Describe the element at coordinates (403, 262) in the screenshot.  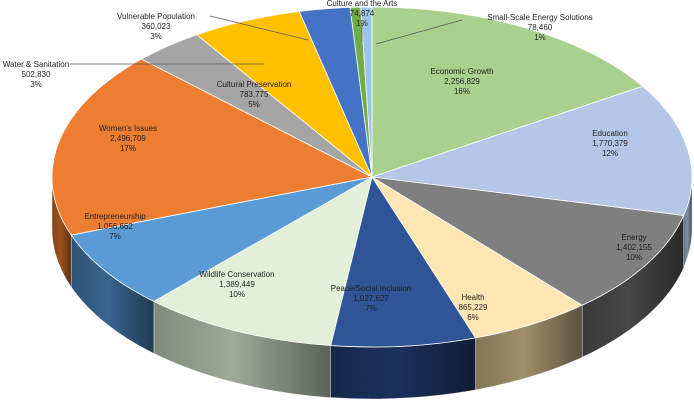
I see `slice-peace-social-inclusion` at that location.